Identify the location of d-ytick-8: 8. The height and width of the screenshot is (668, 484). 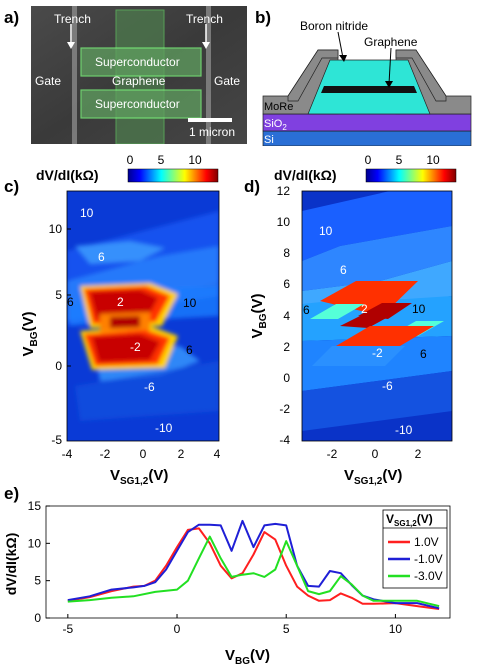
(286, 253).